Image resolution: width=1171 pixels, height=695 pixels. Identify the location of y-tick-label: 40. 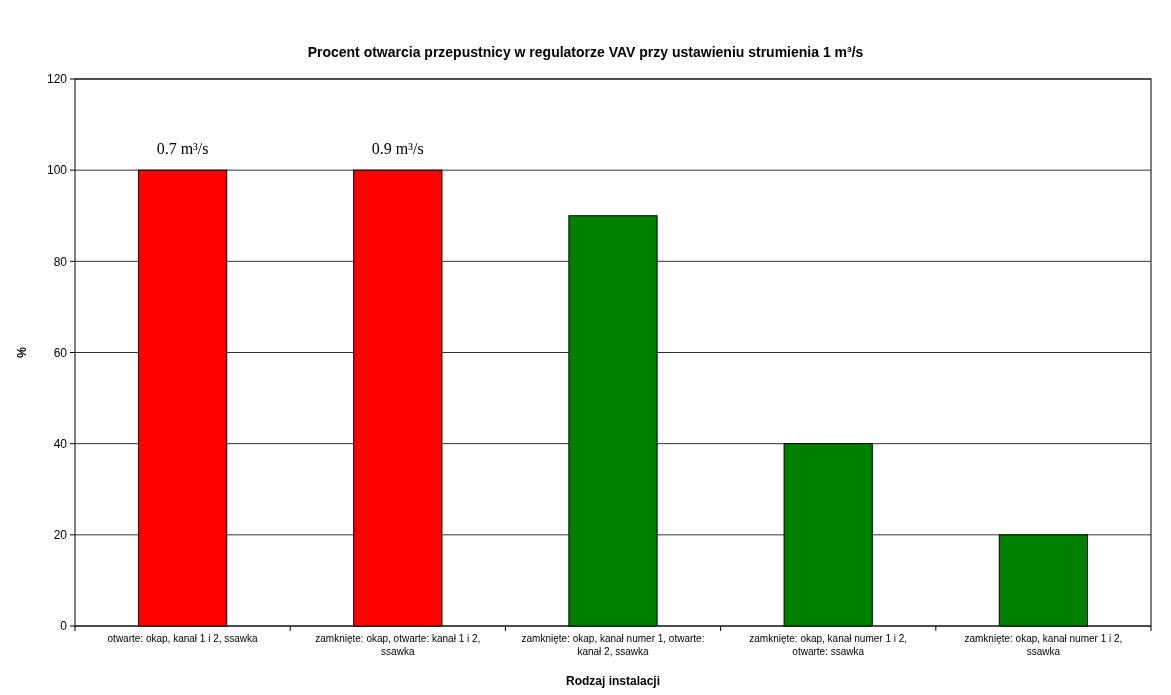
(60, 443).